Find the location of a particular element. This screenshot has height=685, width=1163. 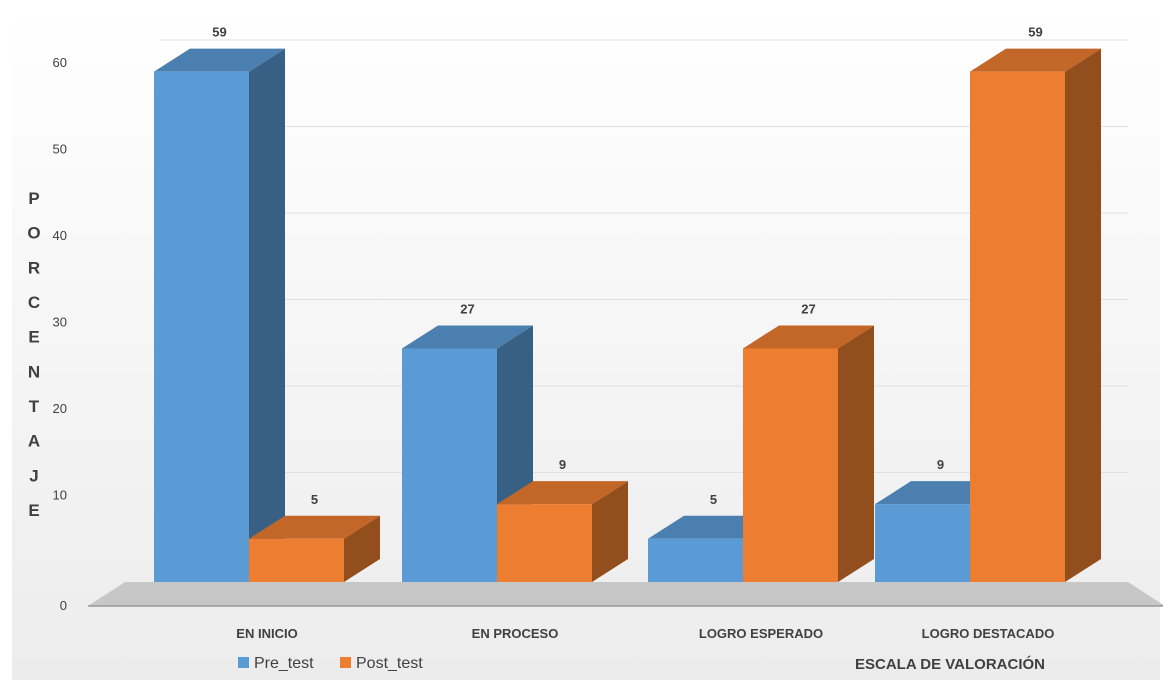

floor is located at coordinates (625, 594).